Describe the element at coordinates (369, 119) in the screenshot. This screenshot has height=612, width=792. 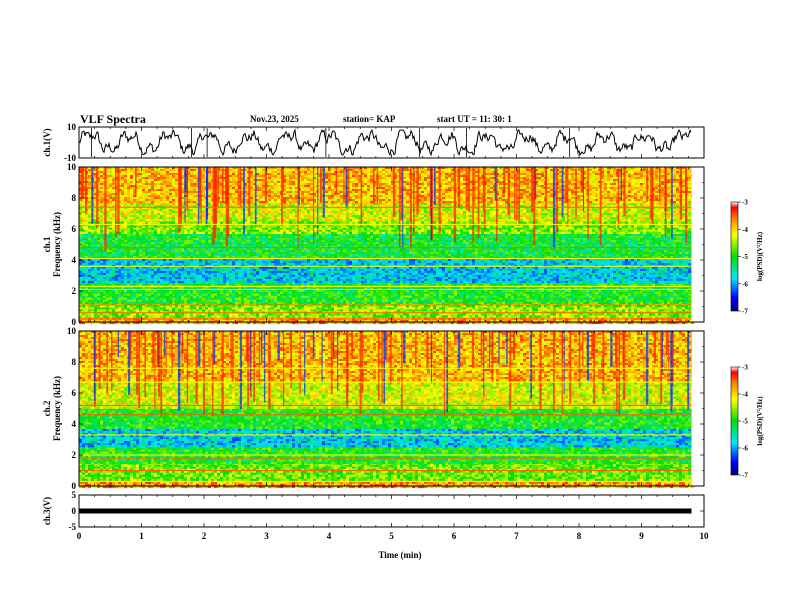
I see `station-label: station= KAP` at that location.